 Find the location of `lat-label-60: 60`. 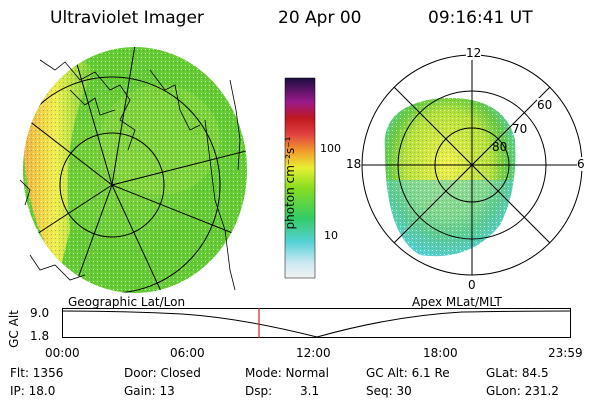

lat-label-60: 60 is located at coordinates (545, 105).